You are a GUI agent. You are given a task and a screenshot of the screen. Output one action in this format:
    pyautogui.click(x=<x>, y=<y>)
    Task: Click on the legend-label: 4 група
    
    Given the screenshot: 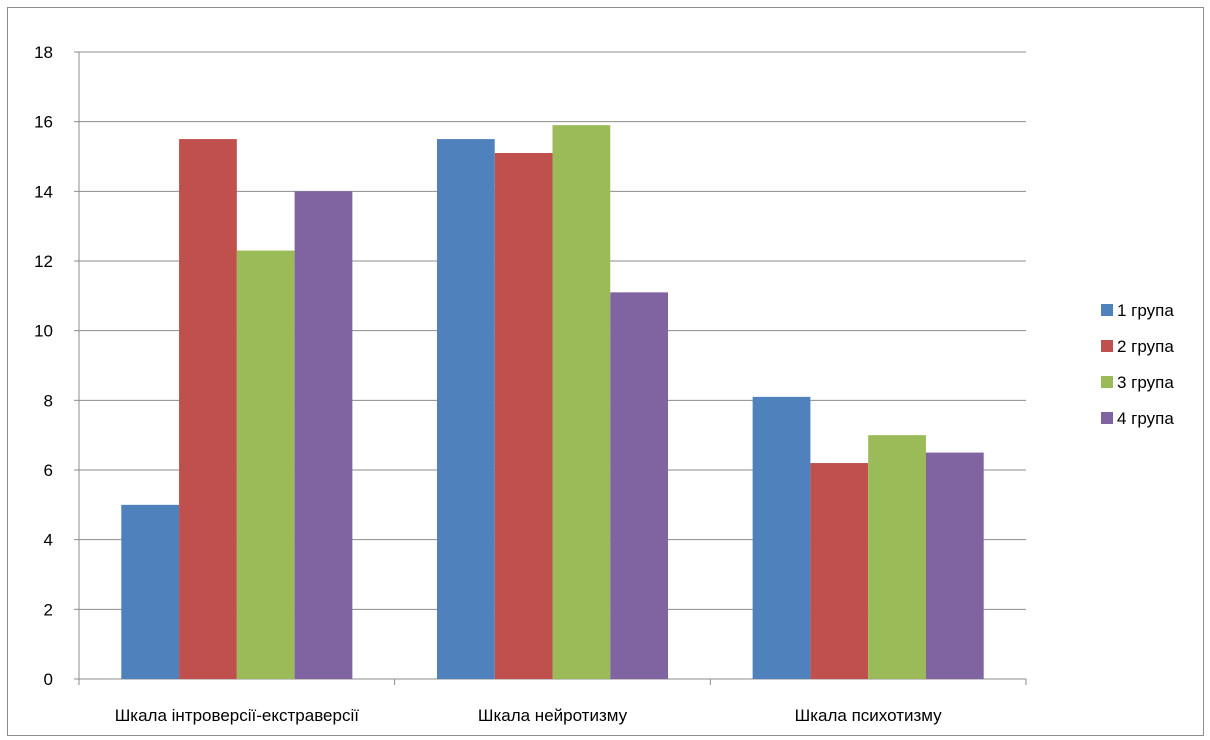 What is the action you would take?
    pyautogui.click(x=1145, y=418)
    